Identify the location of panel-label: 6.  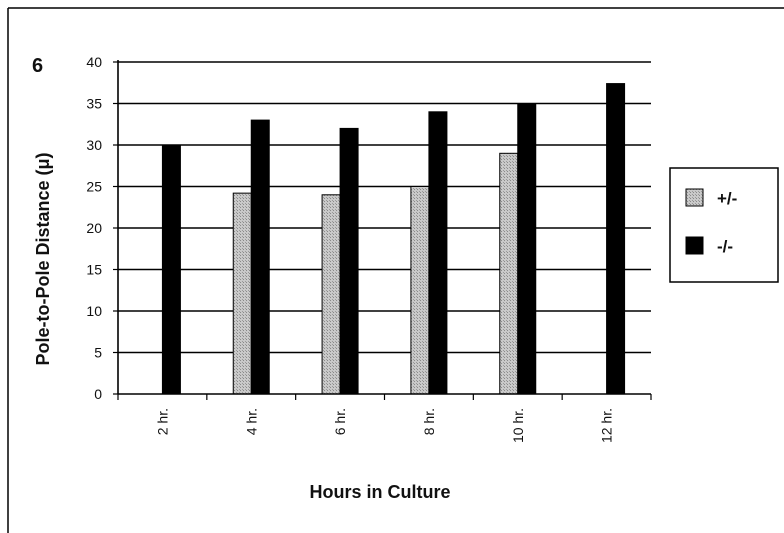
(37, 66).